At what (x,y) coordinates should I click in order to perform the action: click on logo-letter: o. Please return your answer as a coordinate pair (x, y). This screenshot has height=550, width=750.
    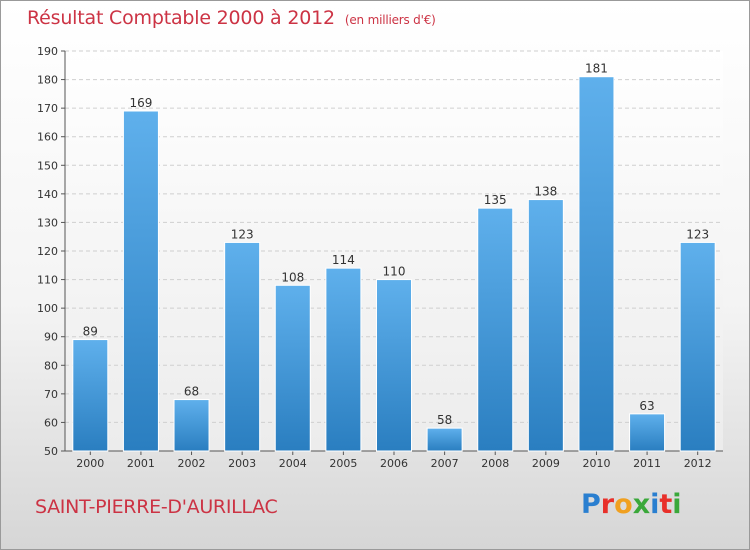
    Looking at the image, I should click on (623, 504).